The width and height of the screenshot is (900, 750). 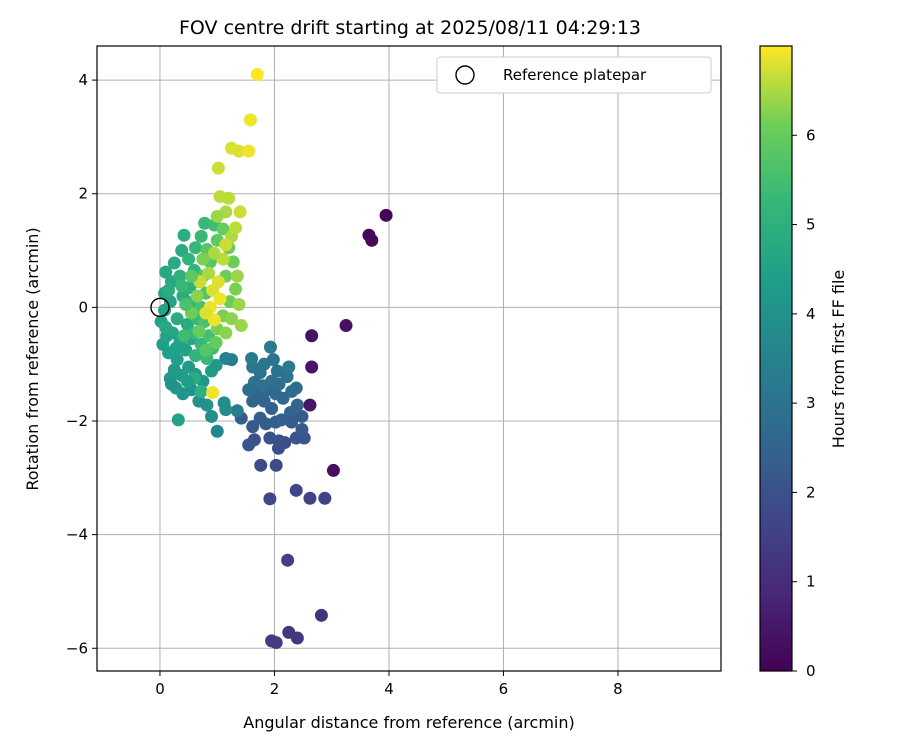 I want to click on y-tick-label: −4, so click(x=77, y=535).